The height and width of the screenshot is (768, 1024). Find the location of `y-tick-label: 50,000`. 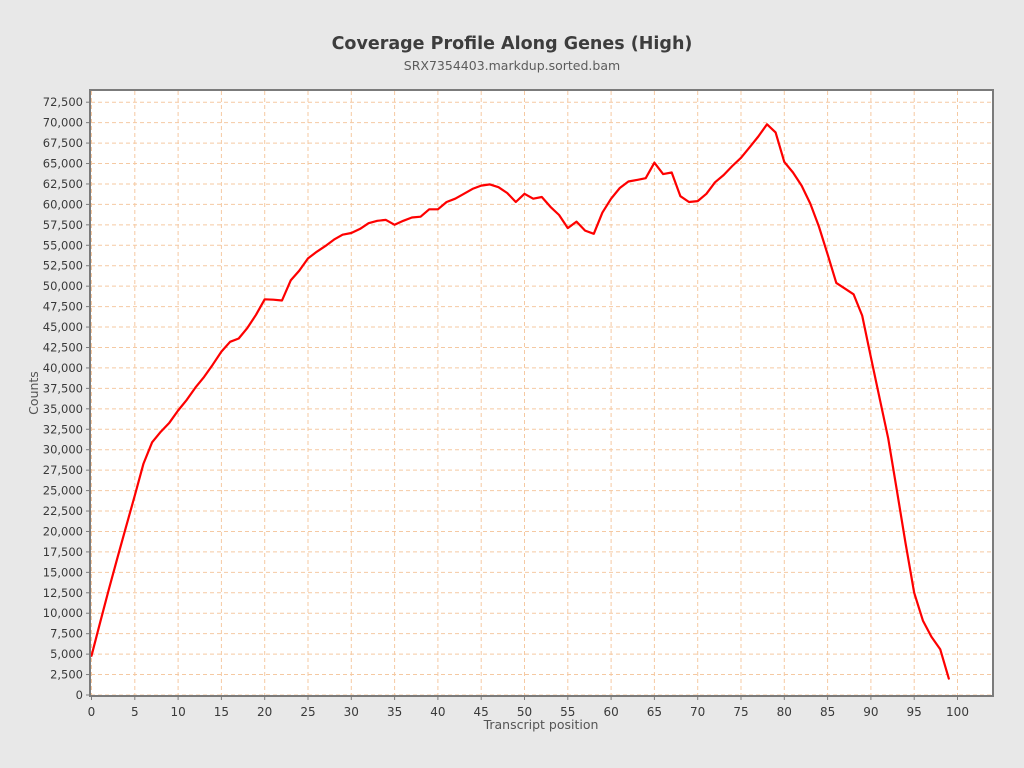

y-tick-label: 50,000 is located at coordinates (63, 286).